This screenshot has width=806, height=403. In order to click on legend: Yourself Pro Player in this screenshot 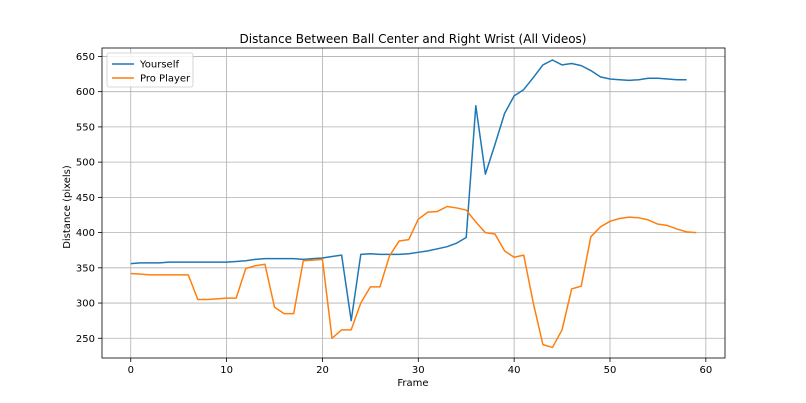, I will do `click(150, 70)`.